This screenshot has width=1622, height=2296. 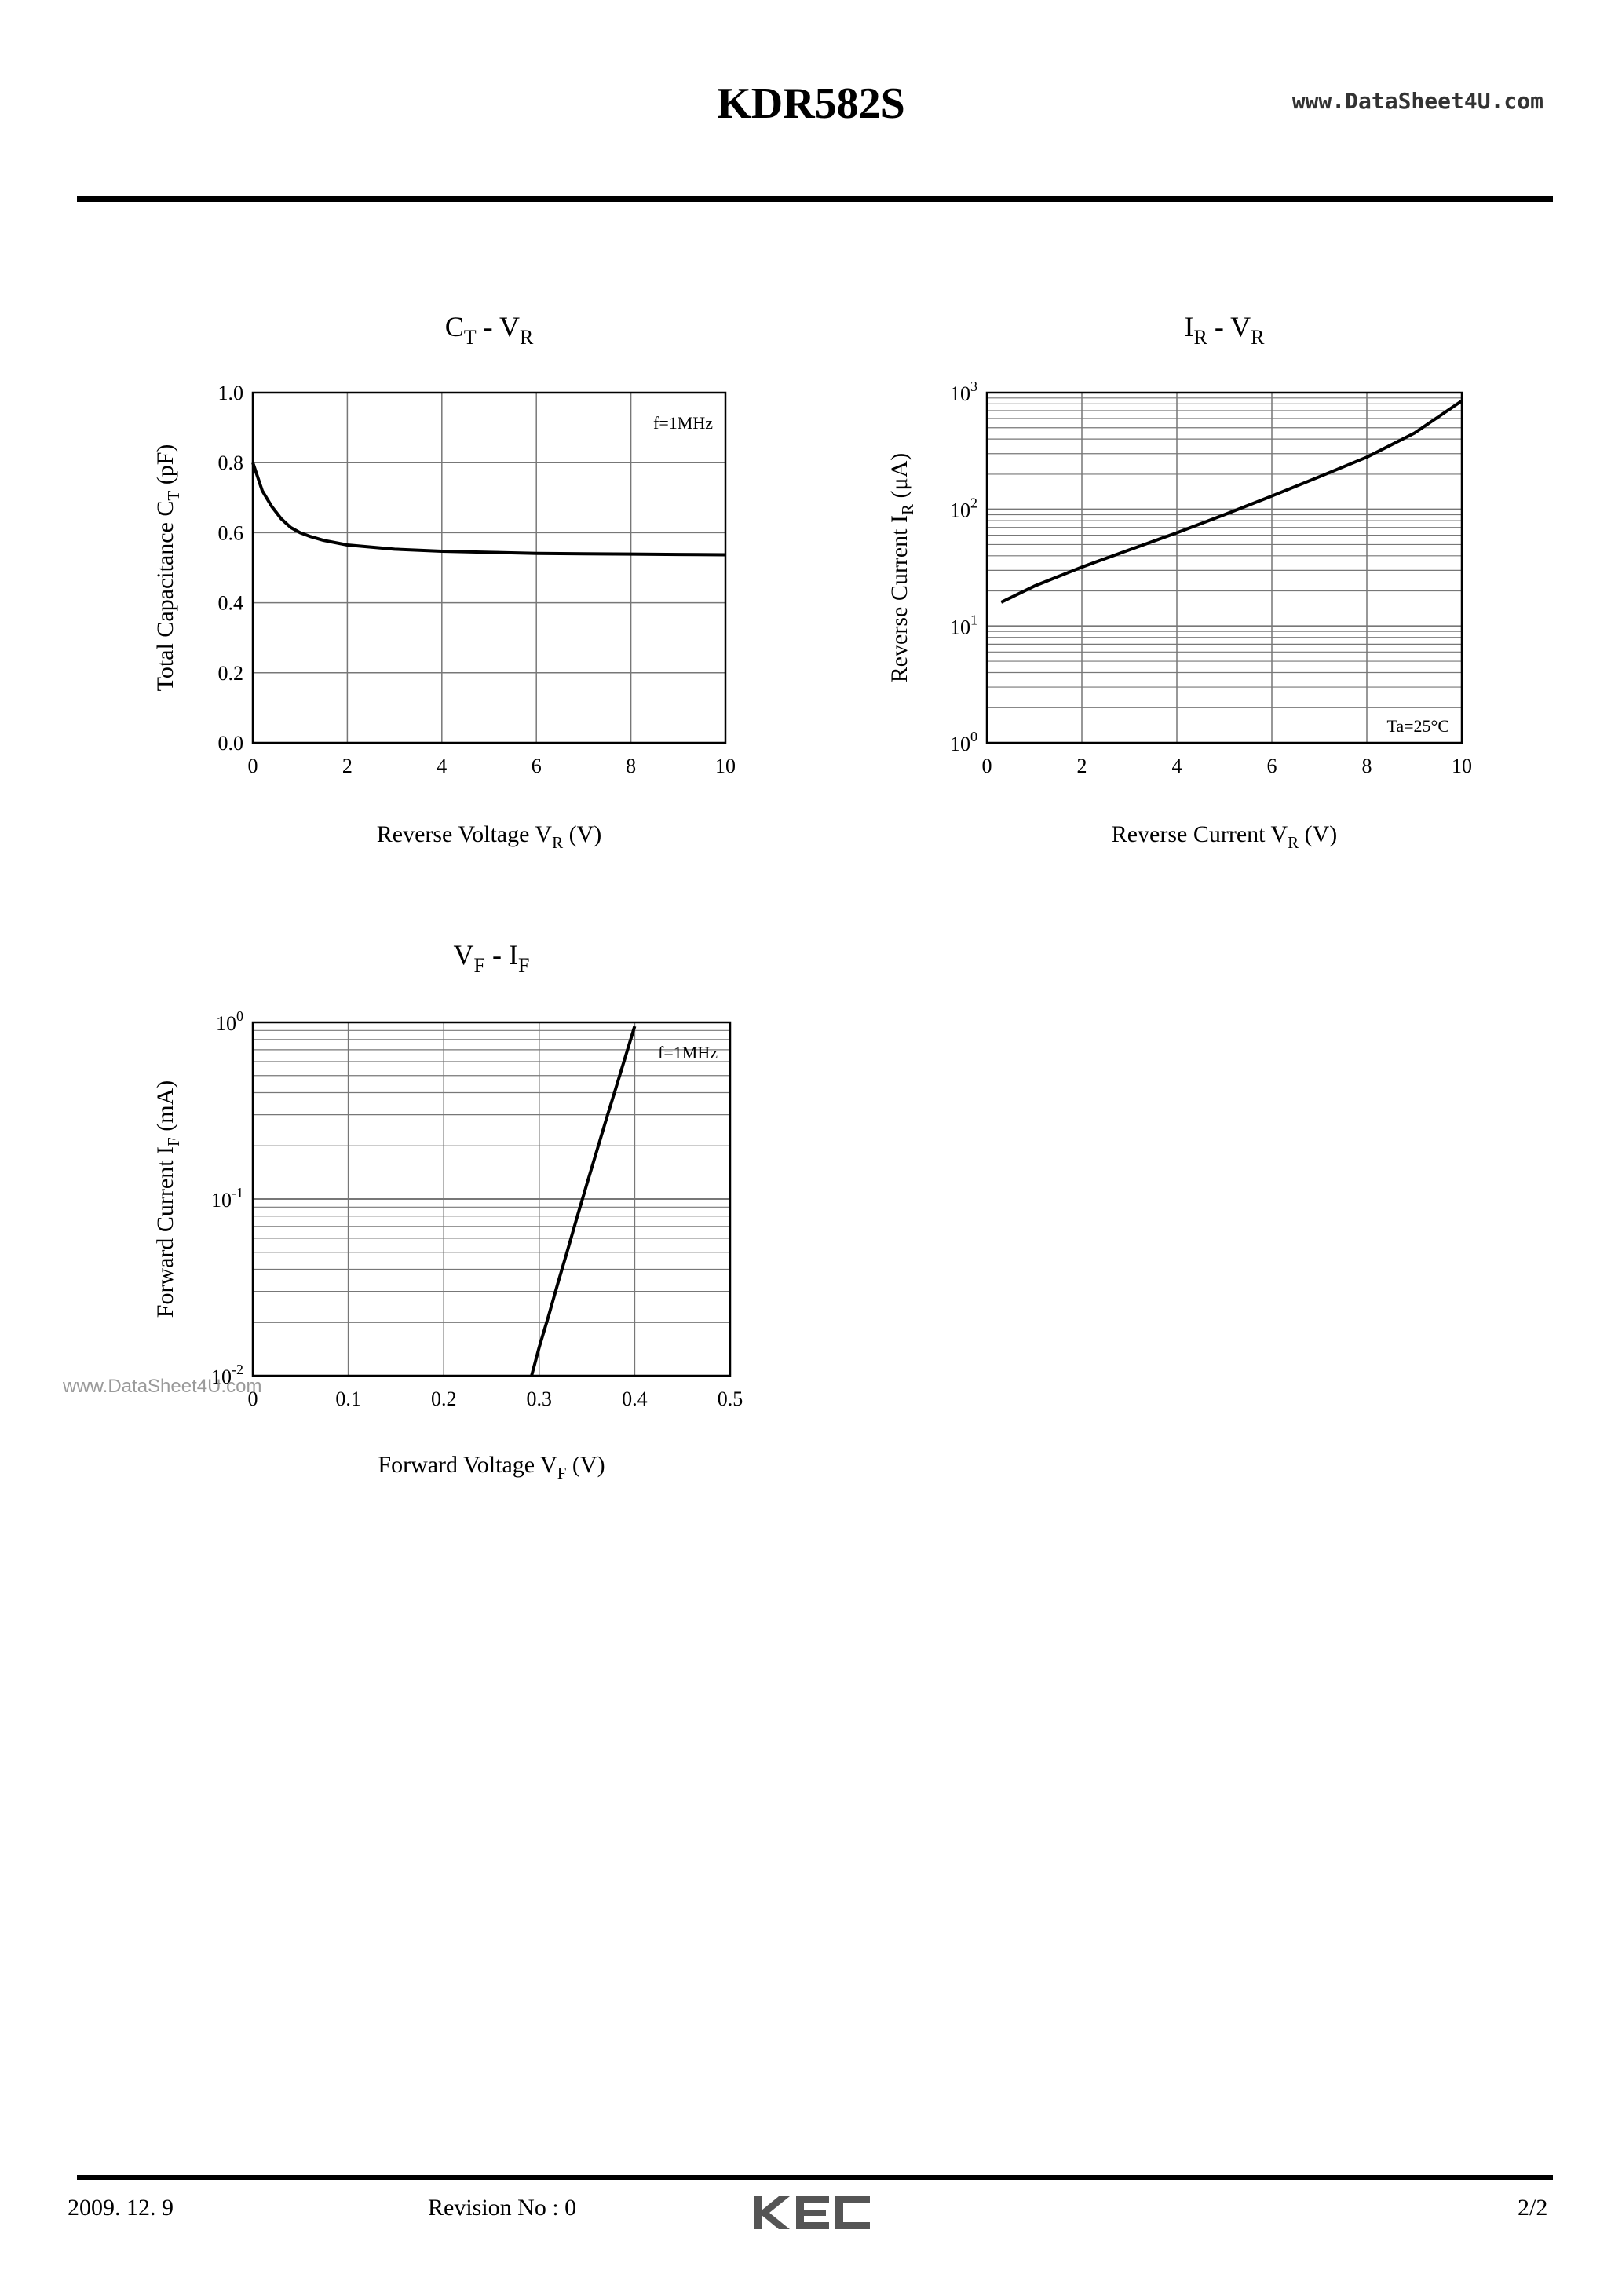 I want to click on x-axis-label: Reverse Voltage VR (V), so click(x=489, y=837).